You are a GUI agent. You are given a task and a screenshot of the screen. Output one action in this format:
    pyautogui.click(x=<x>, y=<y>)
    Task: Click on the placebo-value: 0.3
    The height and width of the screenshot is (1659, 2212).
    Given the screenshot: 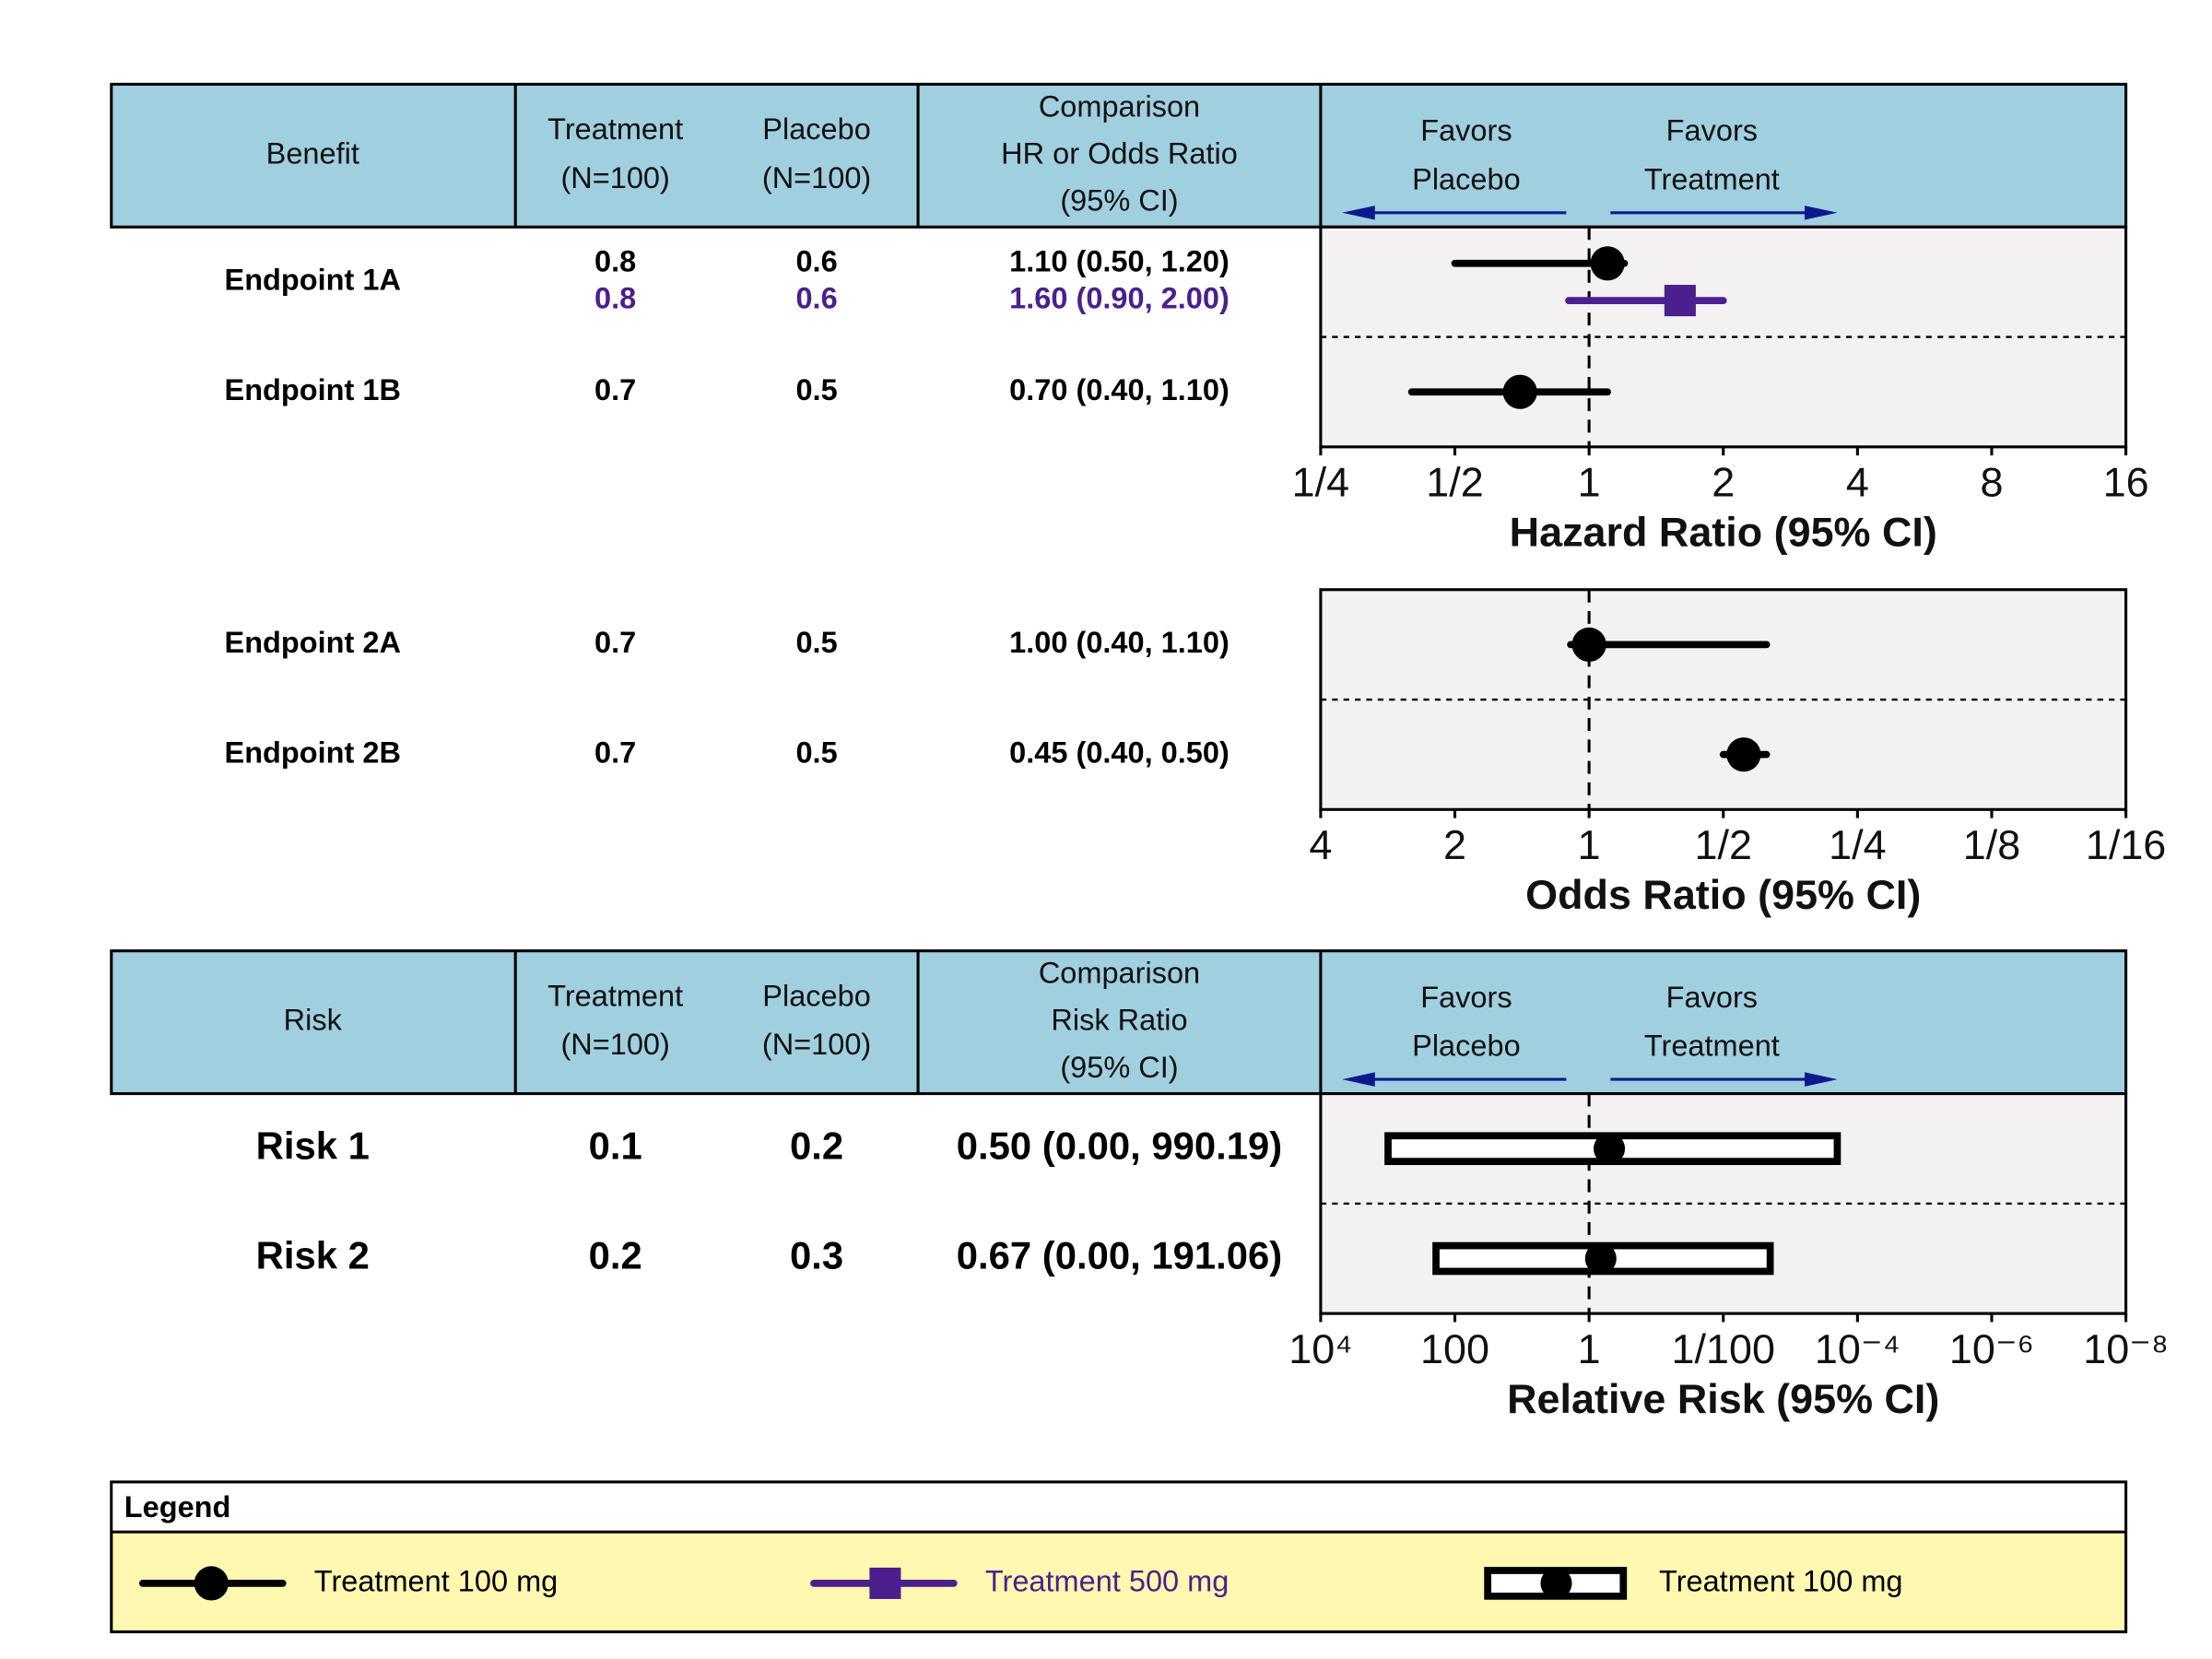 What is the action you would take?
    pyautogui.click(x=816, y=1255)
    